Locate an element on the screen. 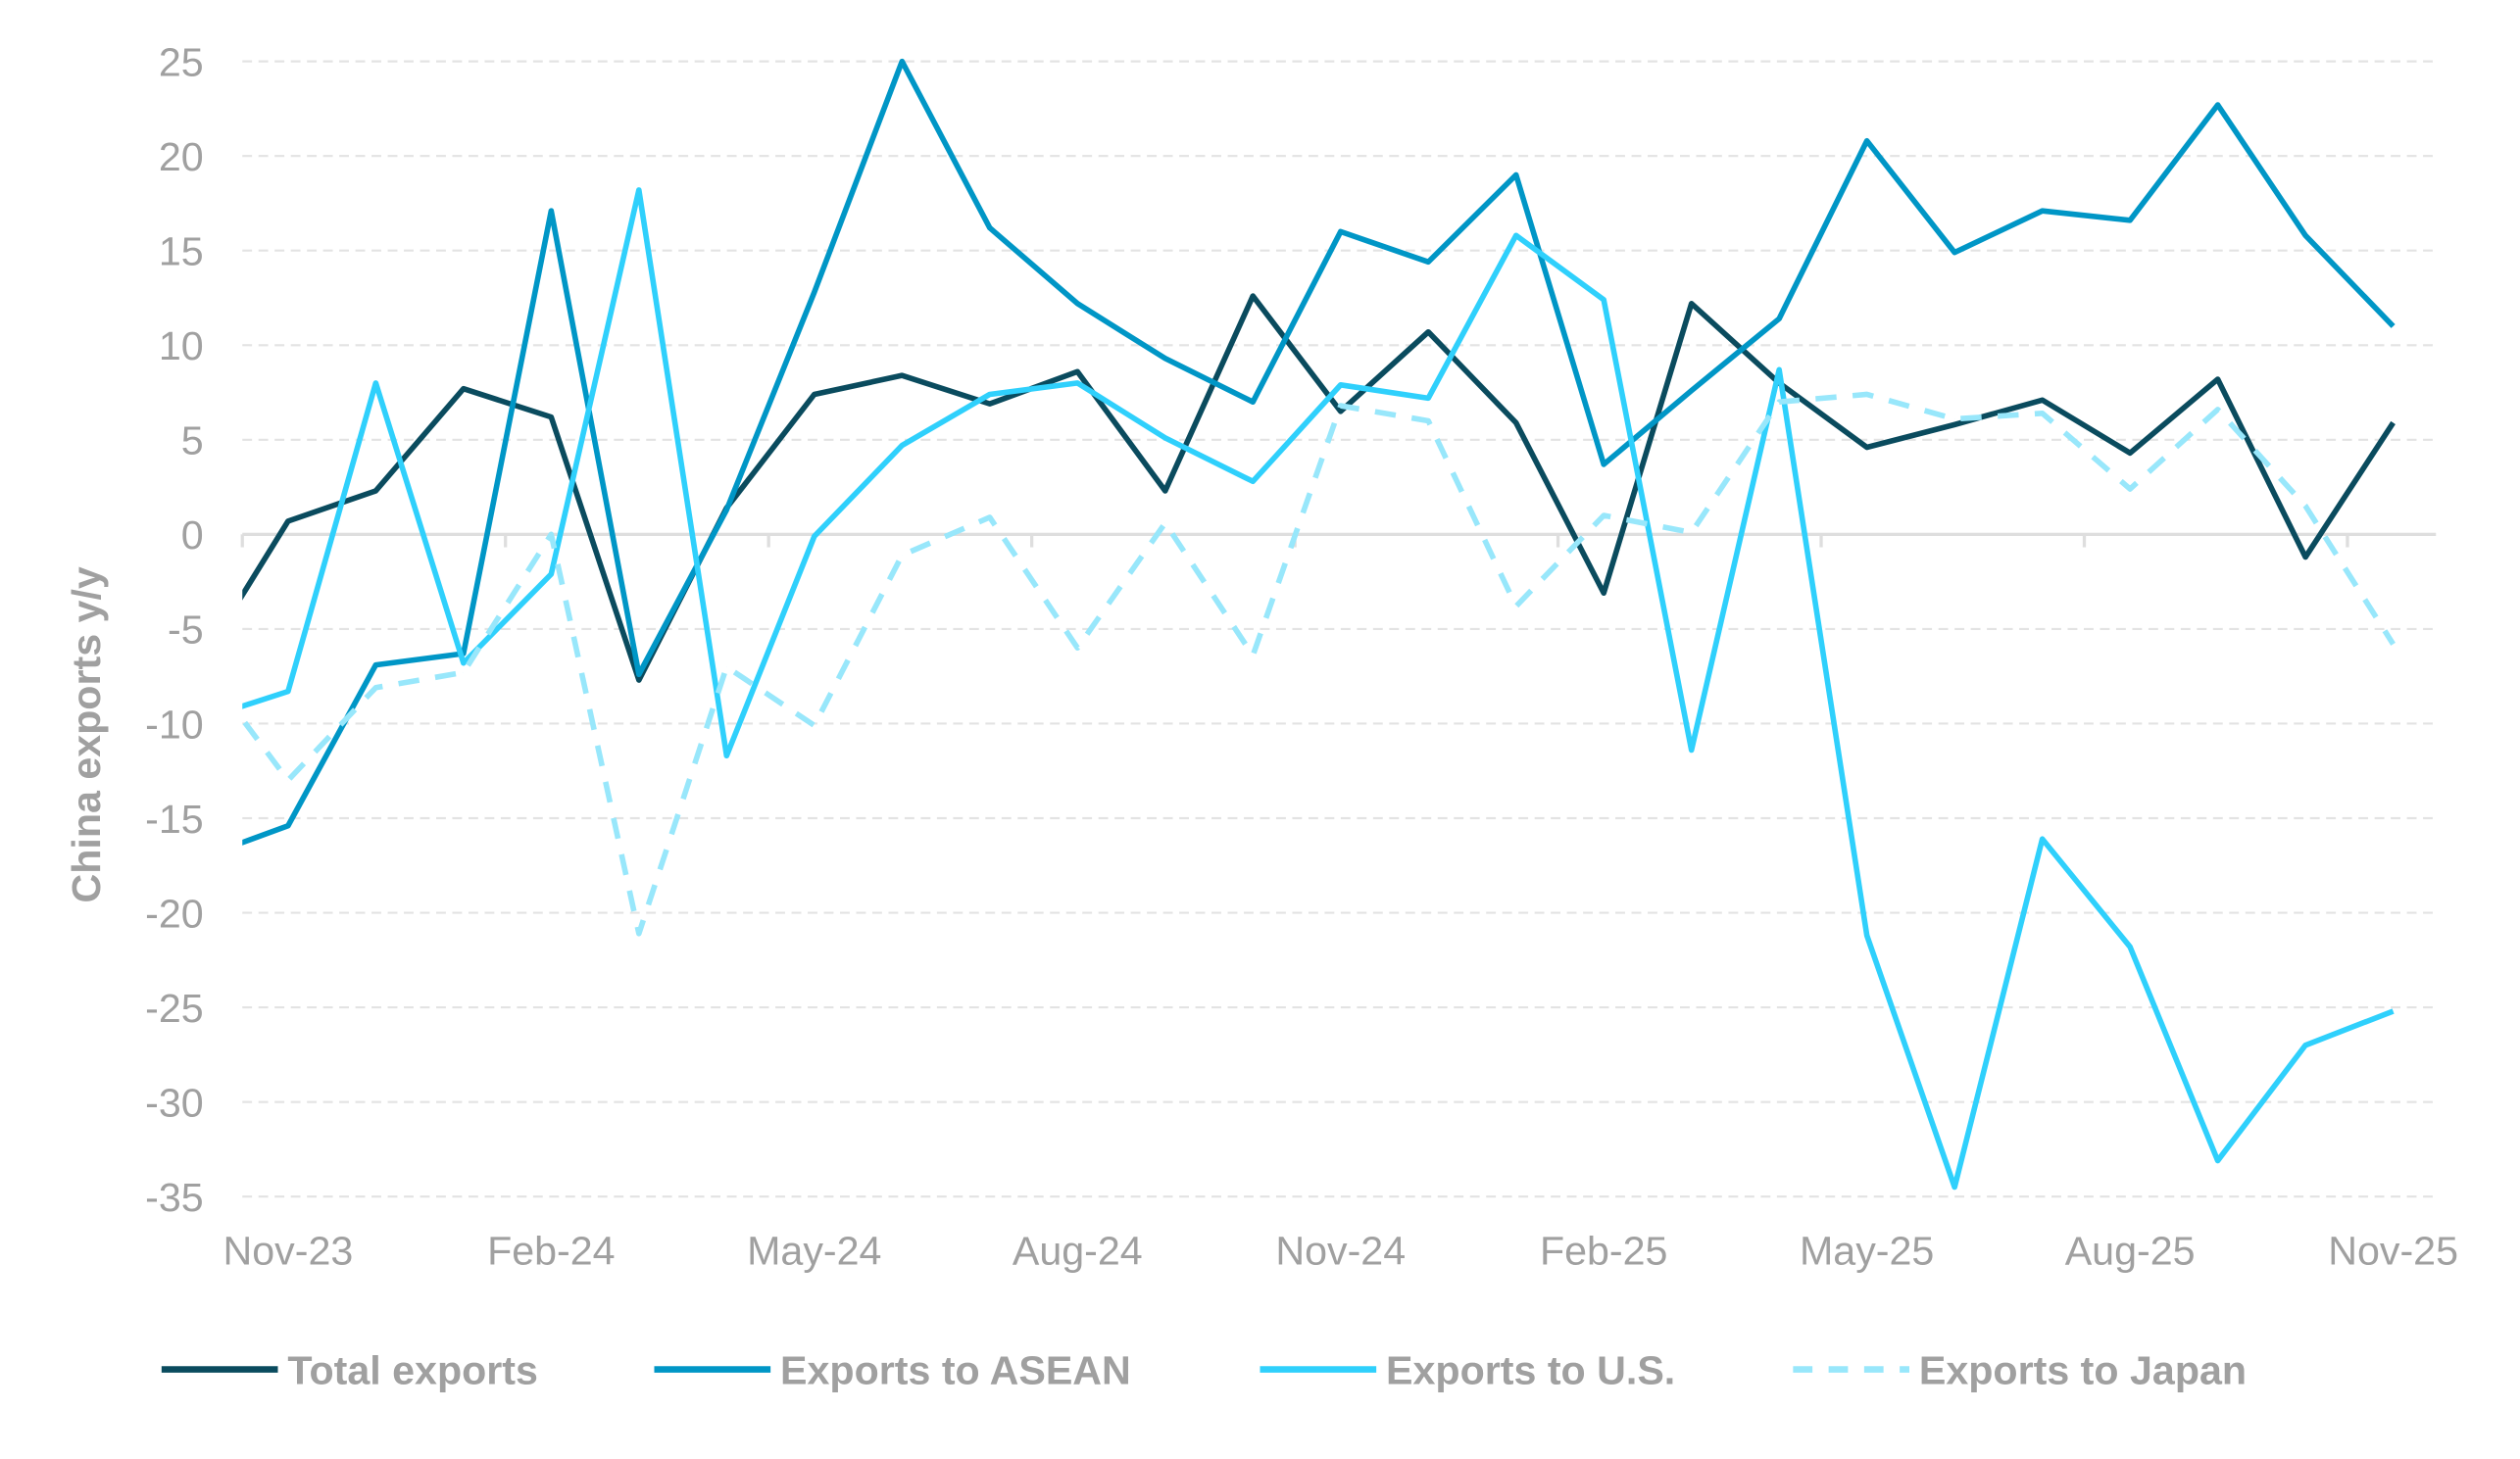 The image size is (2520, 1459). y-tick-label: 0 is located at coordinates (192, 535).